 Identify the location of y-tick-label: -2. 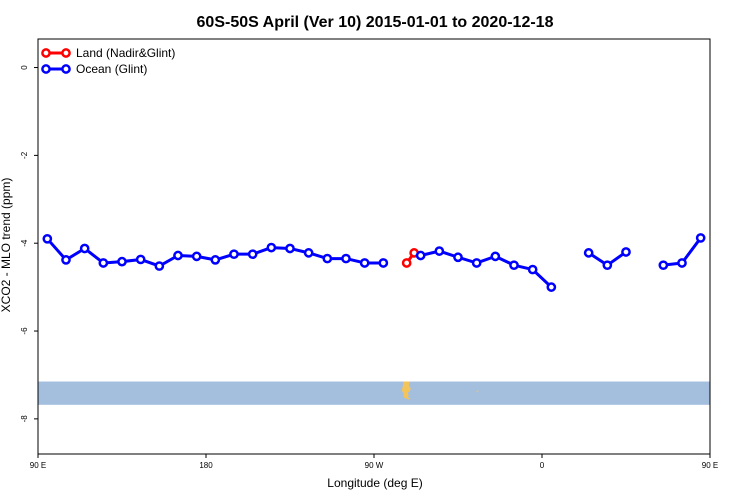
(24, 155).